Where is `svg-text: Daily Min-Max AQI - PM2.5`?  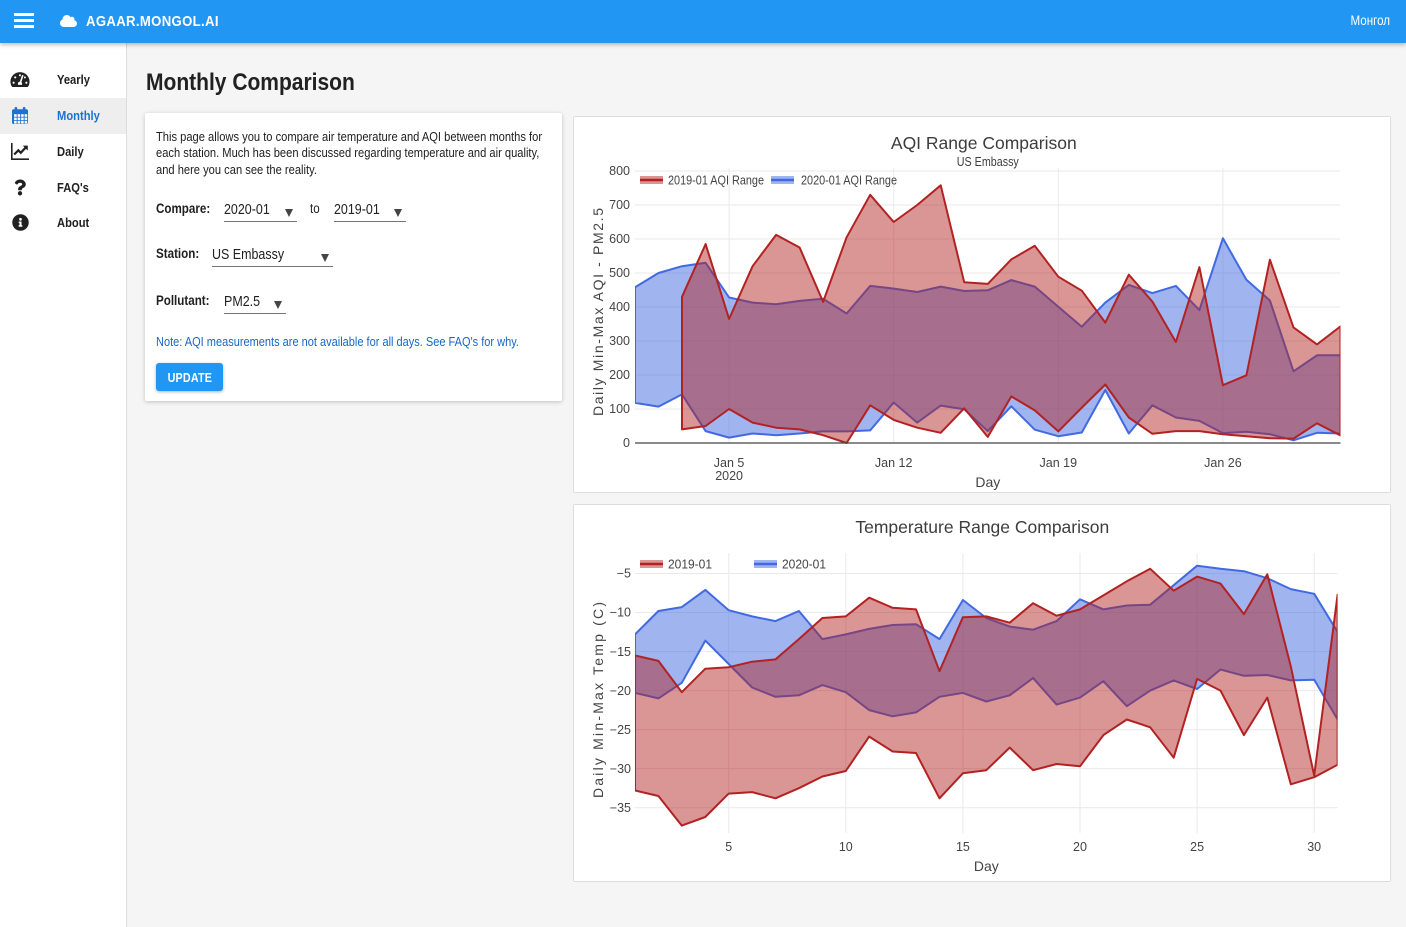
svg-text: Daily Min-Max AQI - PM2.5 is located at coordinates (598, 312).